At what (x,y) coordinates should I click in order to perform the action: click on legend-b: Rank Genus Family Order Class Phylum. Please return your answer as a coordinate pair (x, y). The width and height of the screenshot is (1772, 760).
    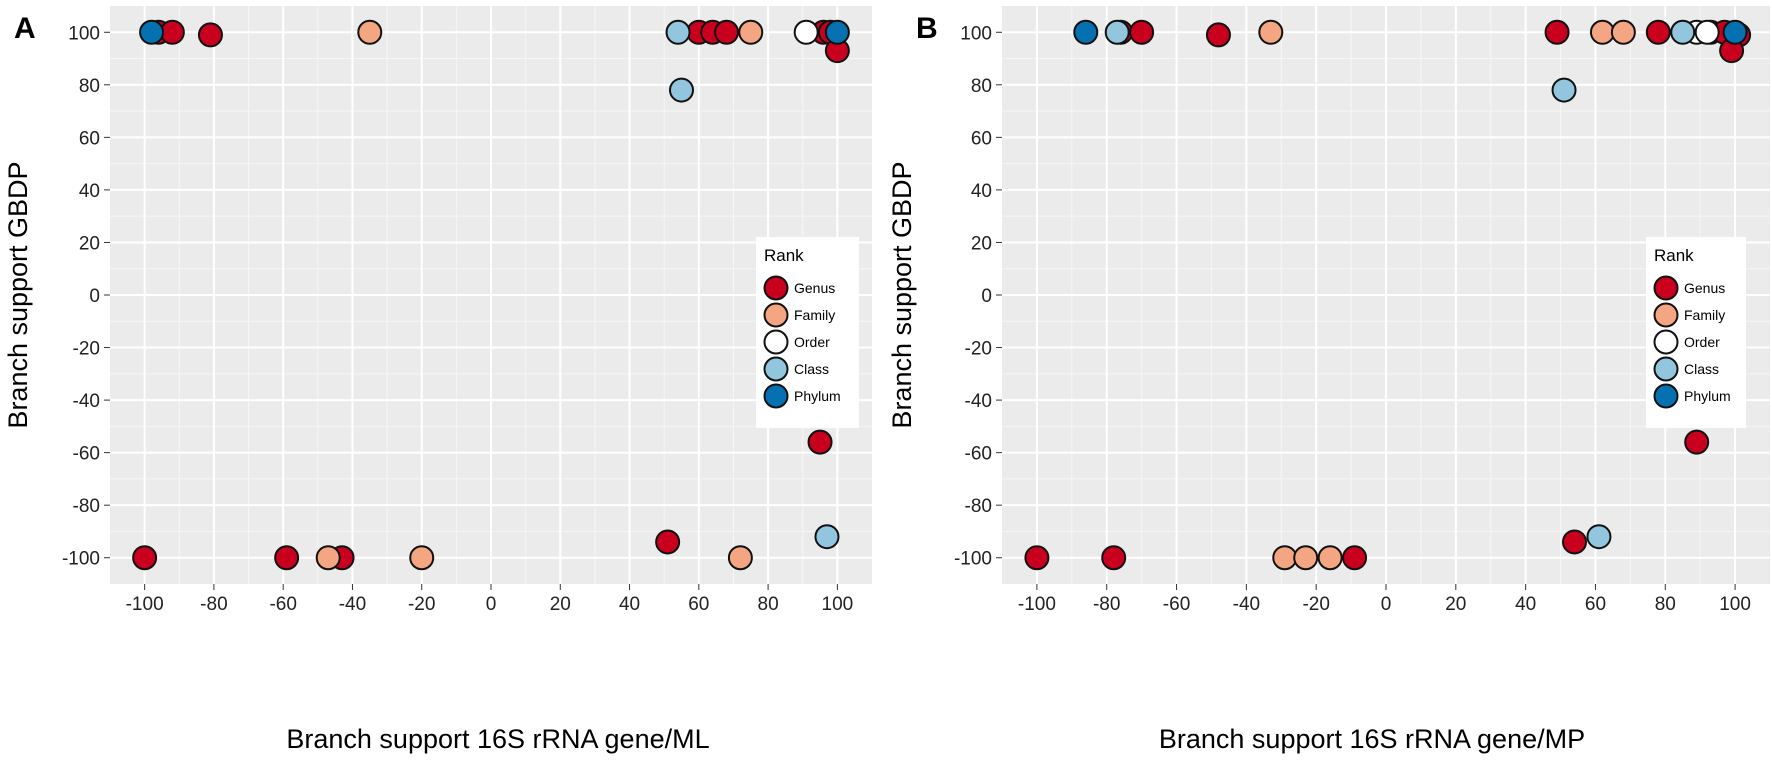
    Looking at the image, I should click on (1696, 332).